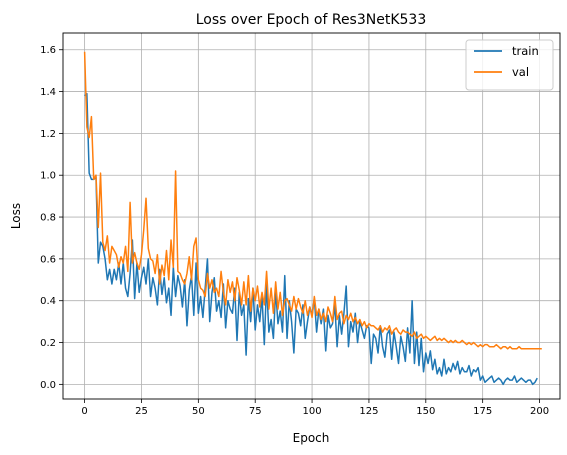 The width and height of the screenshot is (567, 455). Describe the element at coordinates (255, 411) in the screenshot. I see `x-tick-label: 75` at that location.